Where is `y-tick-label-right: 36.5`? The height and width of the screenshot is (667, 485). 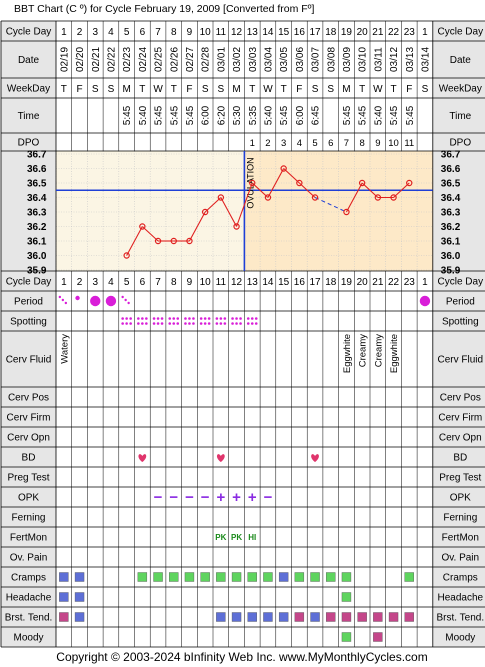
y-tick-label-right: 36.5 is located at coordinates (451, 184).